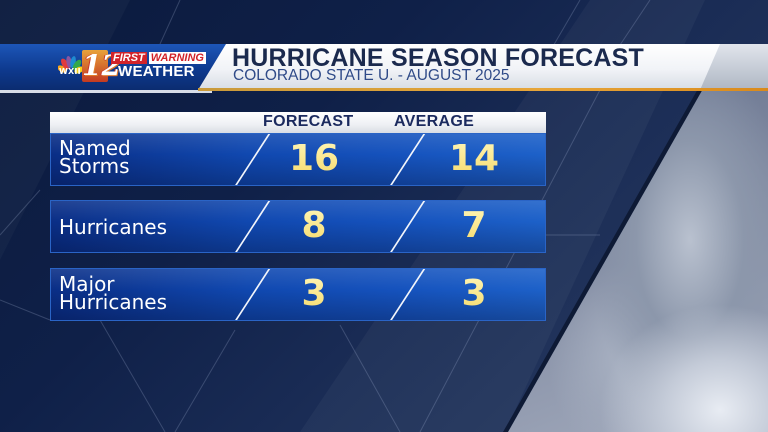  What do you see at coordinates (129, 58) in the screenshot?
I see `first-label: FIRST` at bounding box center [129, 58].